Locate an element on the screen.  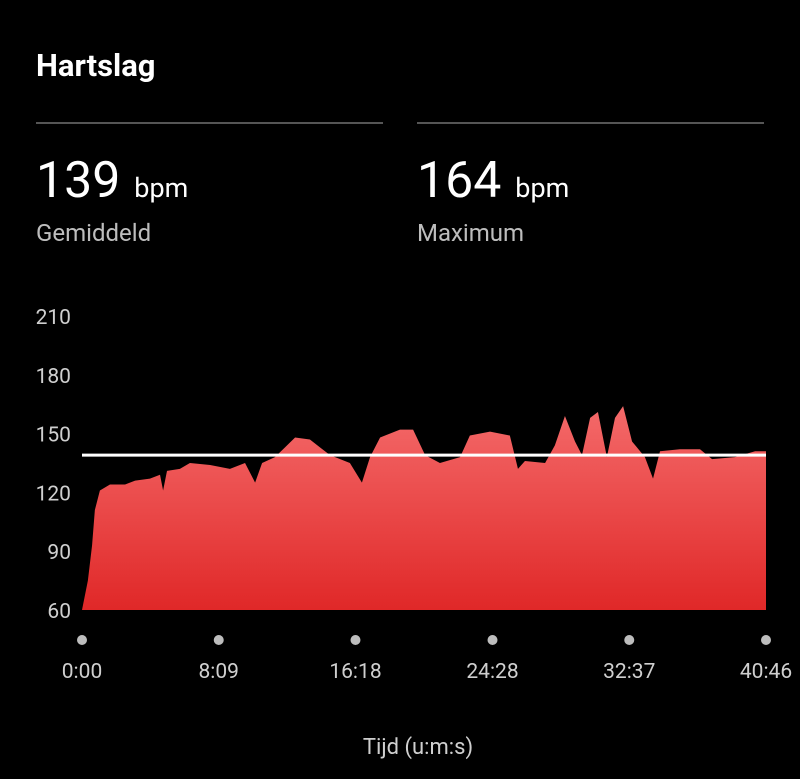
stat-label: Gemiddeld is located at coordinates (93, 233).